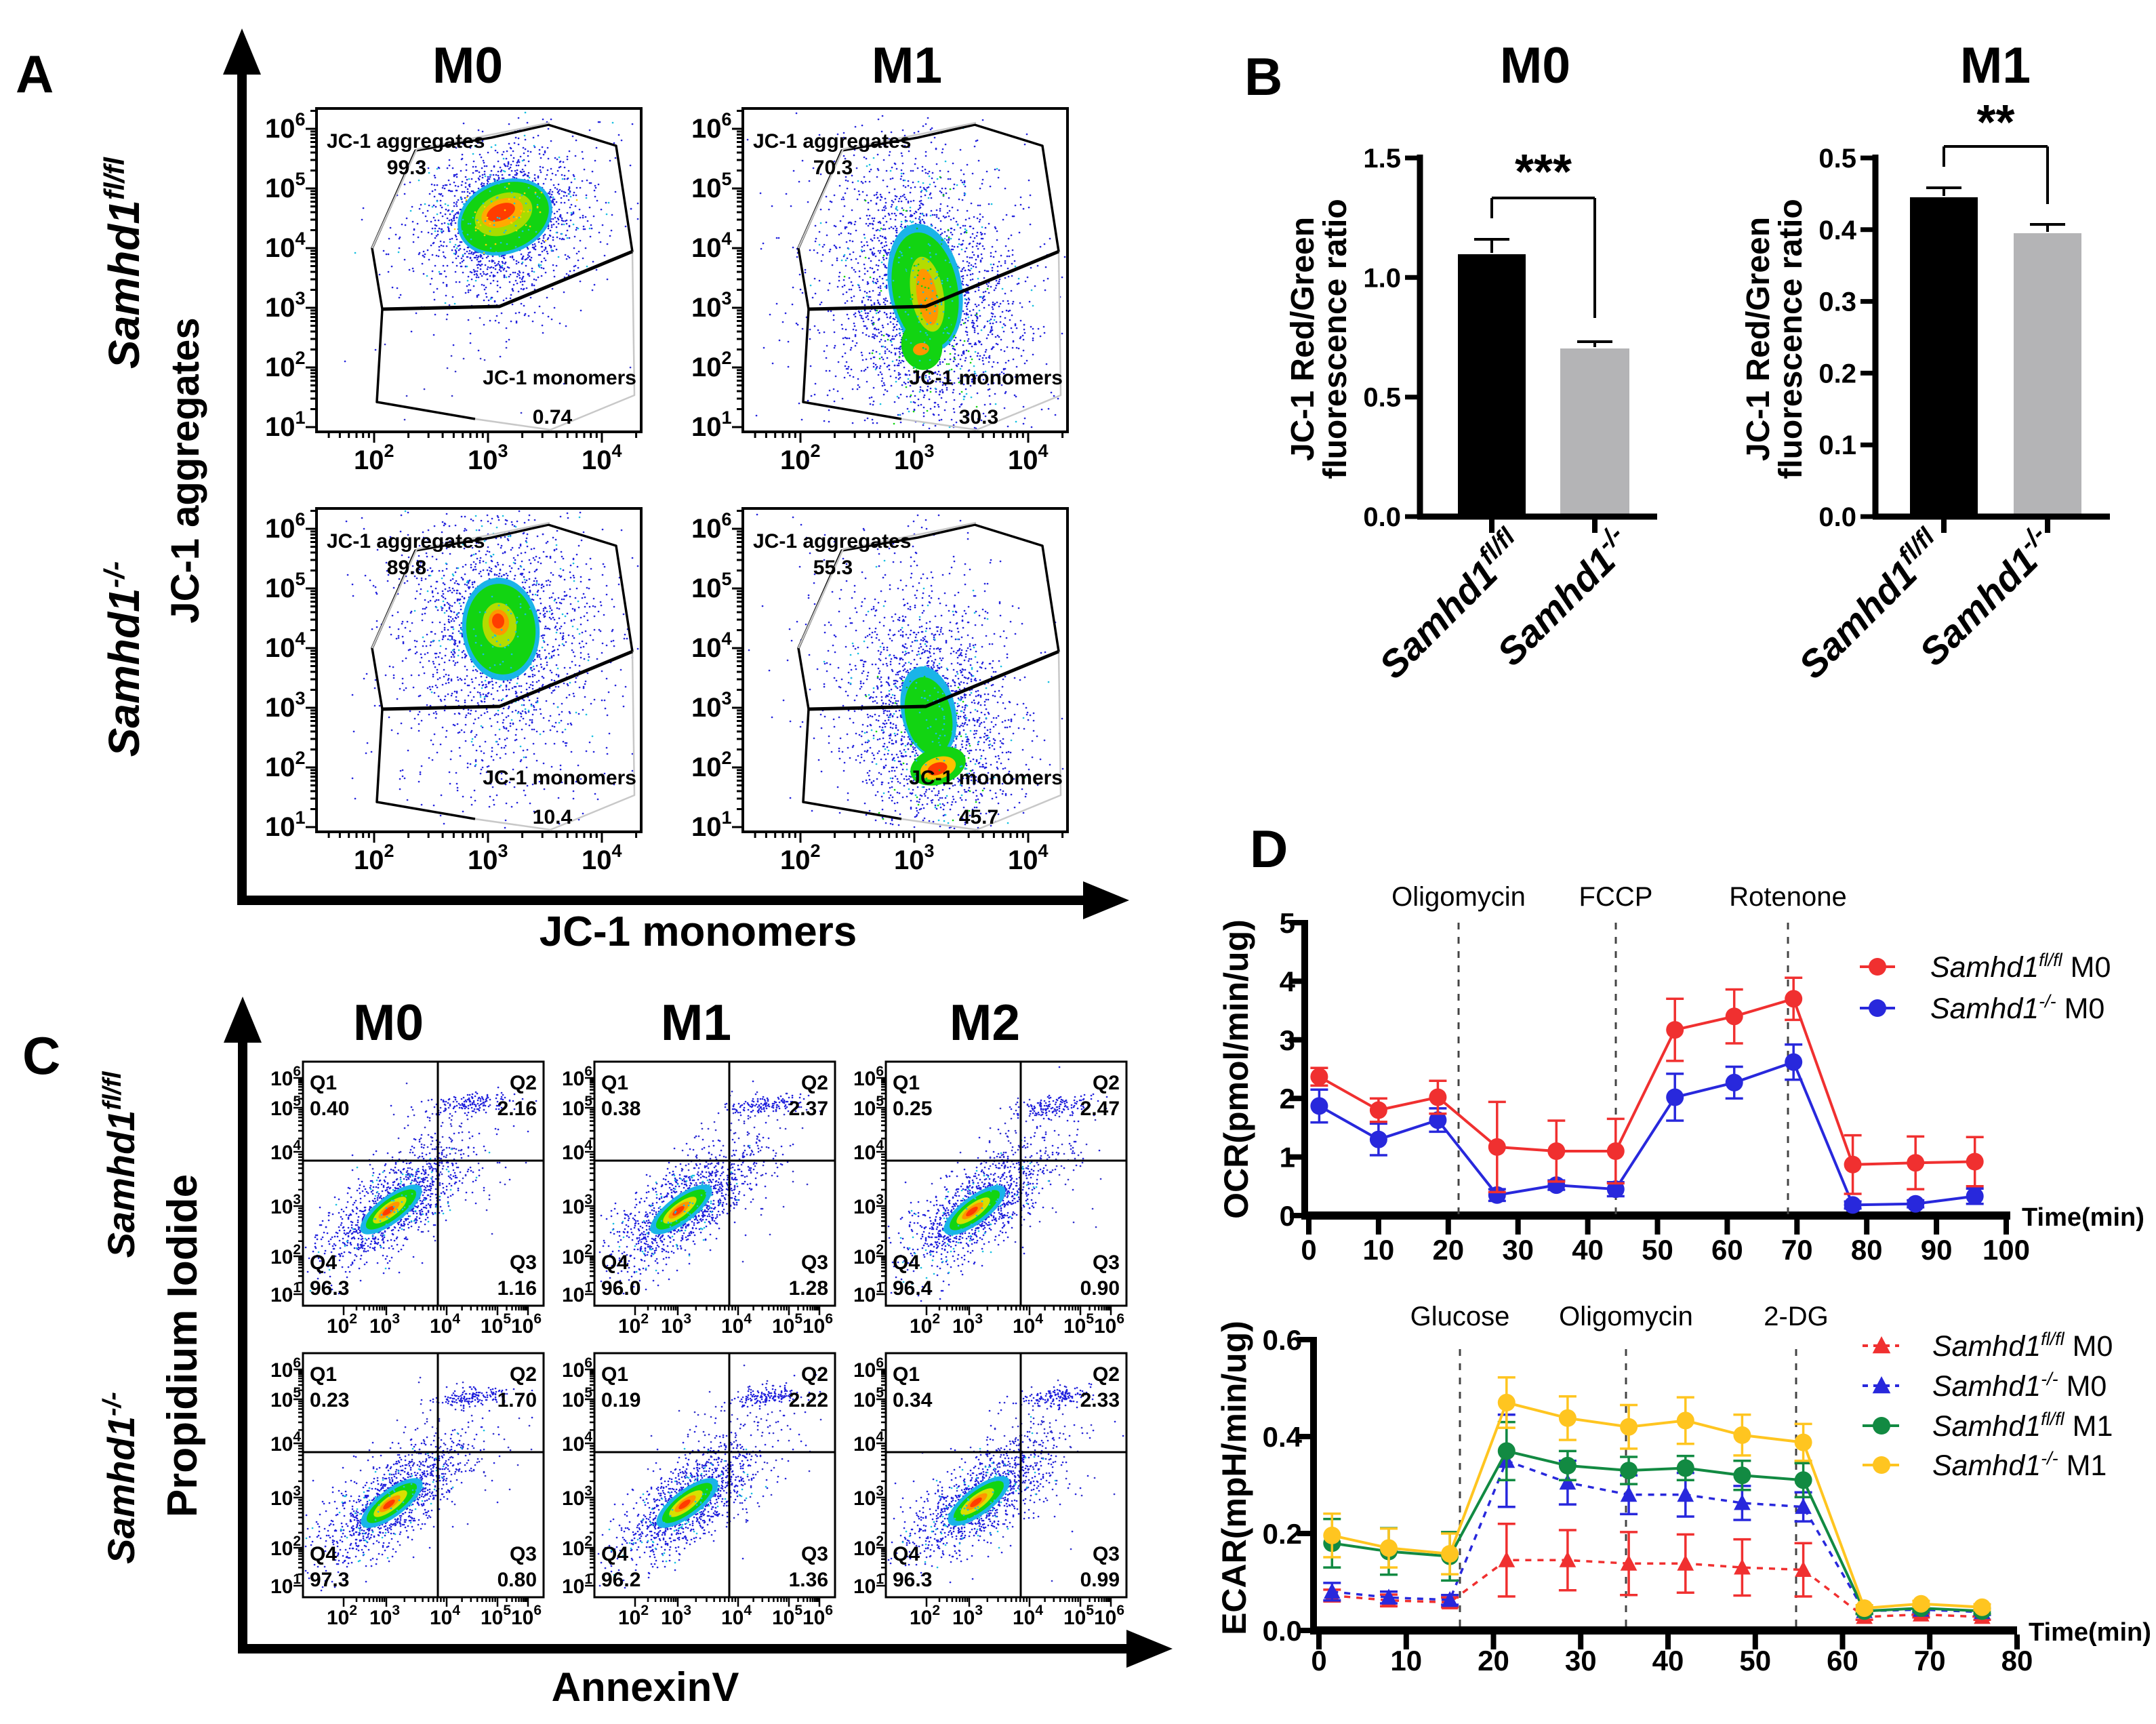 The height and width of the screenshot is (1724, 2156). What do you see at coordinates (1100, 1109) in the screenshot?
I see `svg-text: 2.47` at bounding box center [1100, 1109].